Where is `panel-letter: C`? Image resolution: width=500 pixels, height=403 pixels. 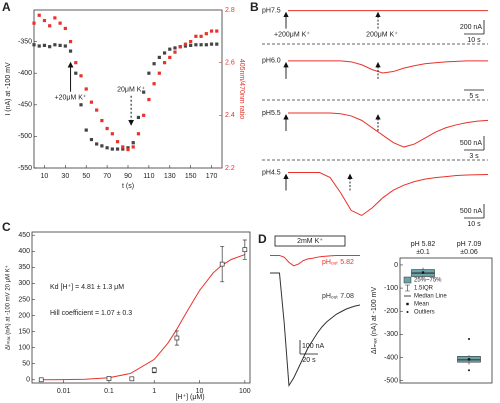 panel-letter: C is located at coordinates (6, 227).